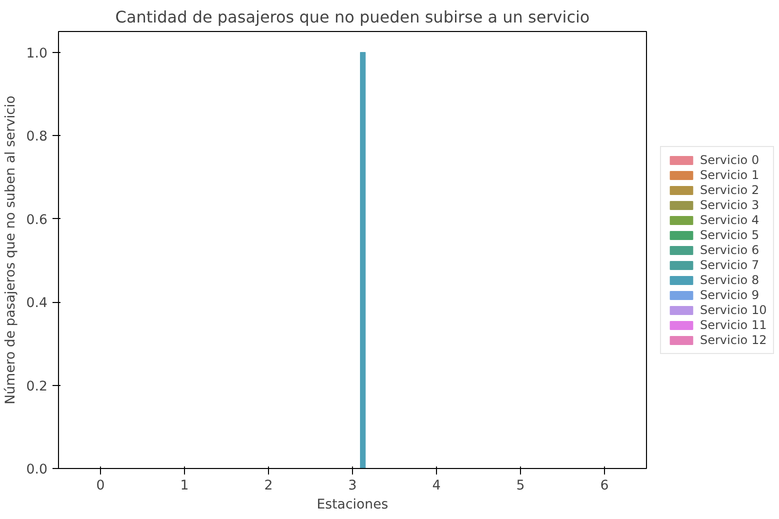 The width and height of the screenshot is (779, 519). Describe the element at coordinates (10, 250) in the screenshot. I see `y-axis-title: Número de pasajeros que no suben al servicio` at that location.